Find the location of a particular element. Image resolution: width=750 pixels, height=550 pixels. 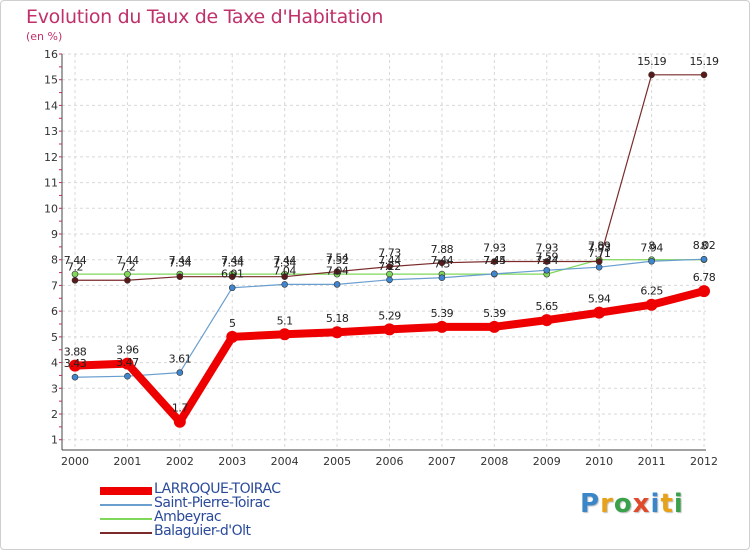

x-tick-label: 2007 is located at coordinates (442, 461).